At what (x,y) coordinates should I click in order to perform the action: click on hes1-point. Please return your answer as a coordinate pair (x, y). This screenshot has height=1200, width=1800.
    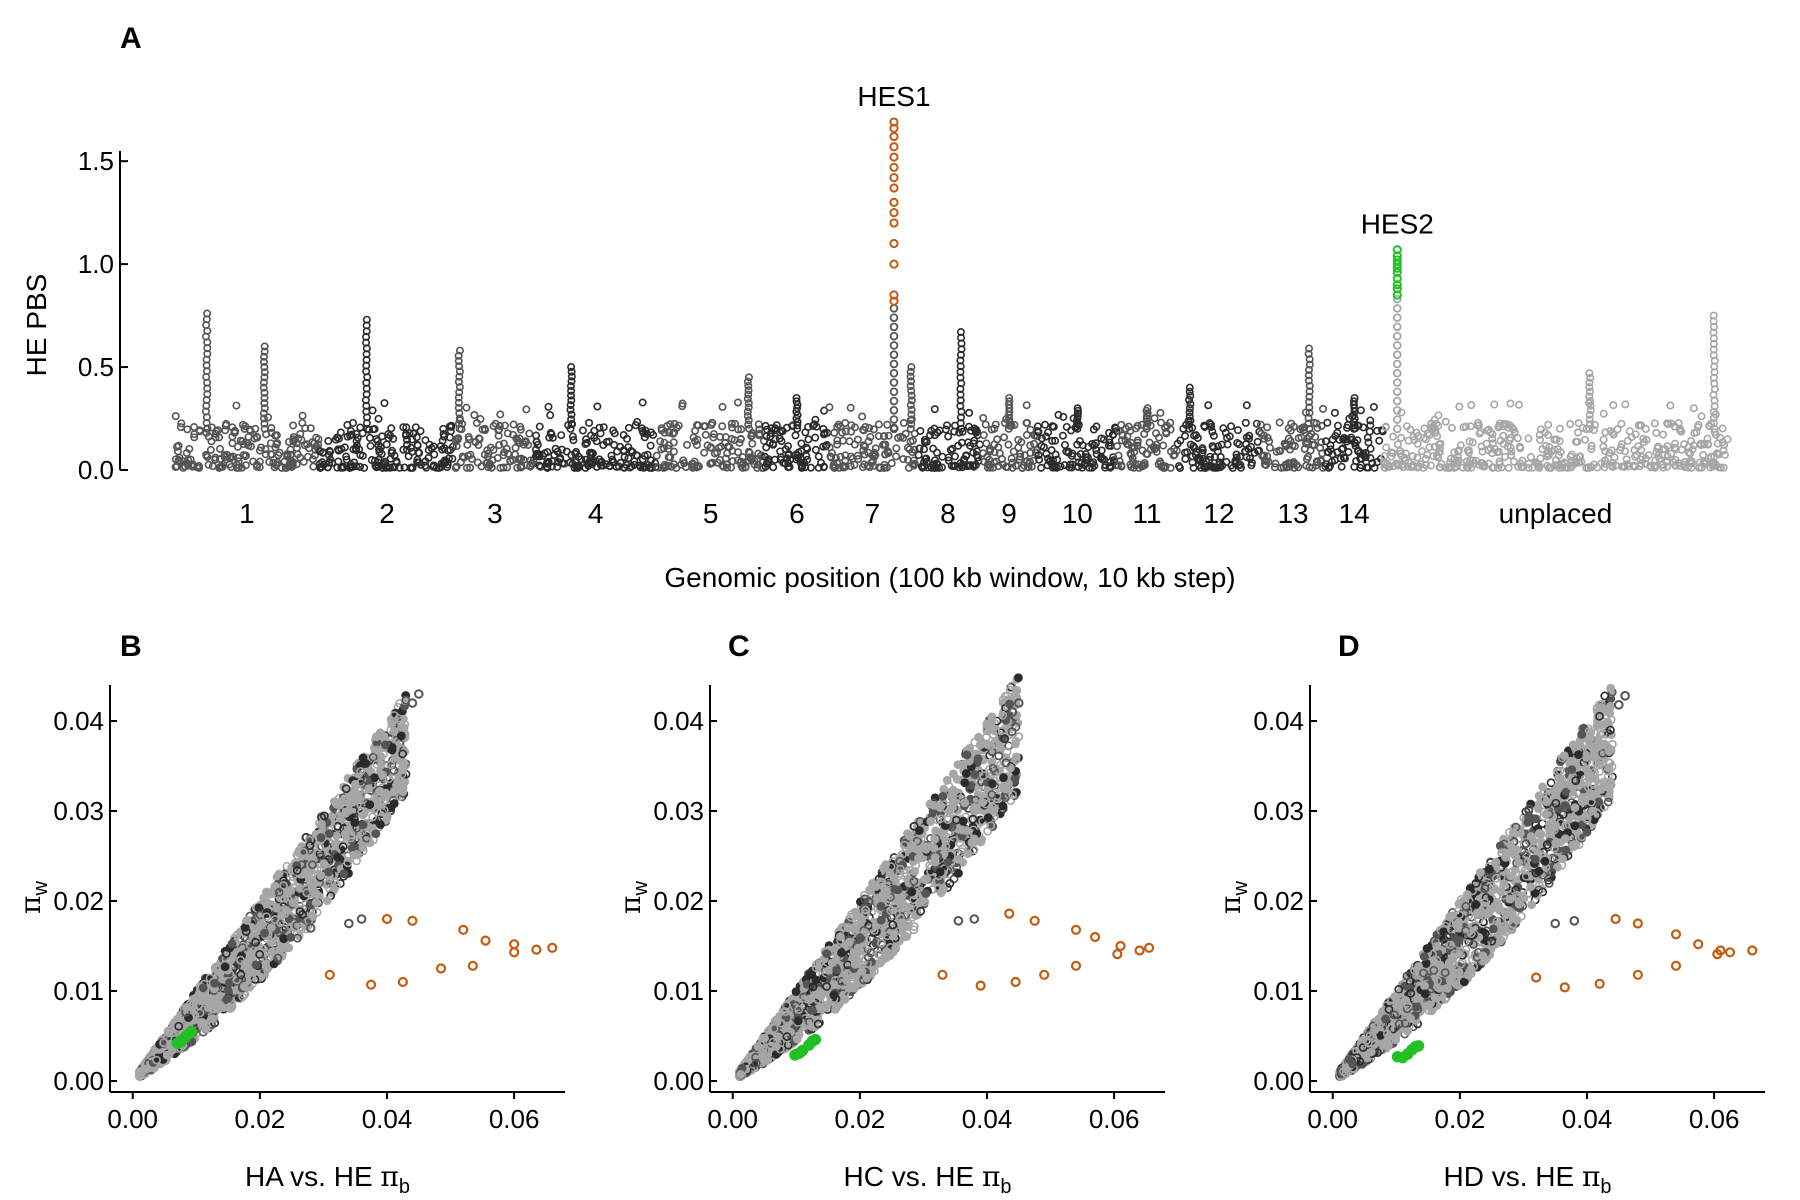
    Looking at the image, I should click on (485, 940).